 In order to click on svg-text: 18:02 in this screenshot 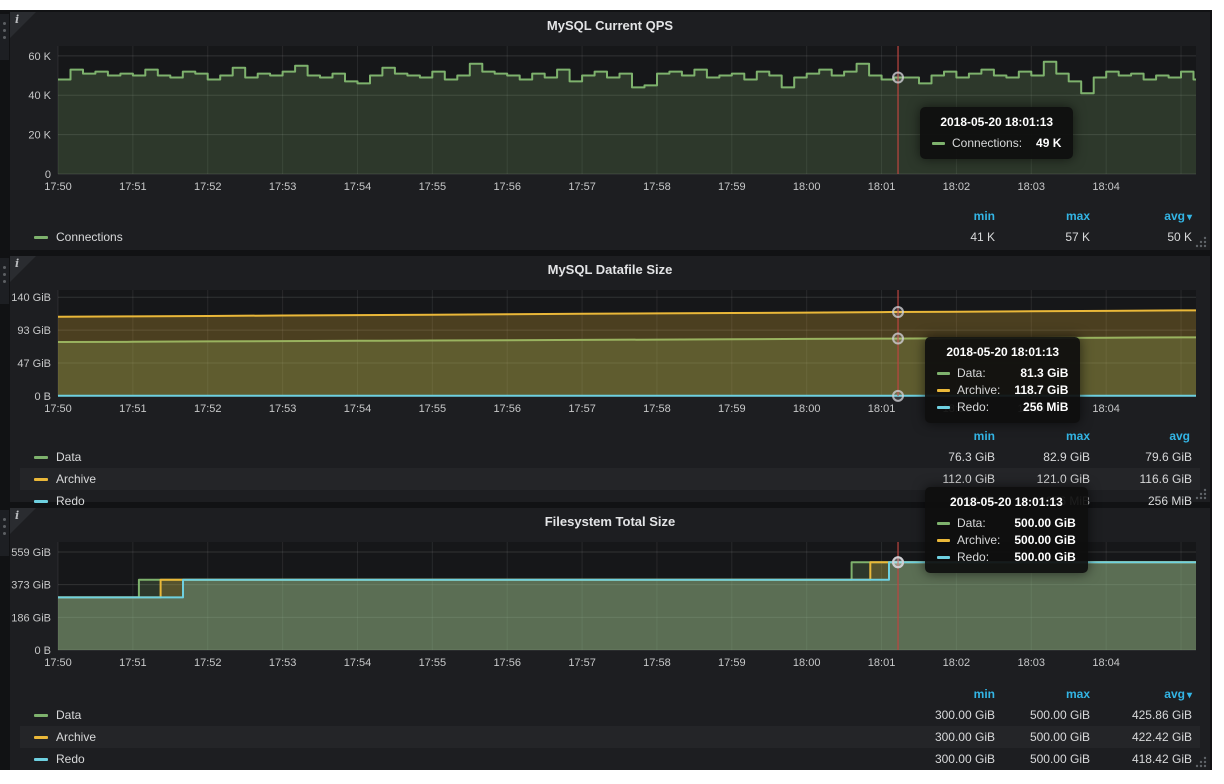, I will do `click(957, 663)`.